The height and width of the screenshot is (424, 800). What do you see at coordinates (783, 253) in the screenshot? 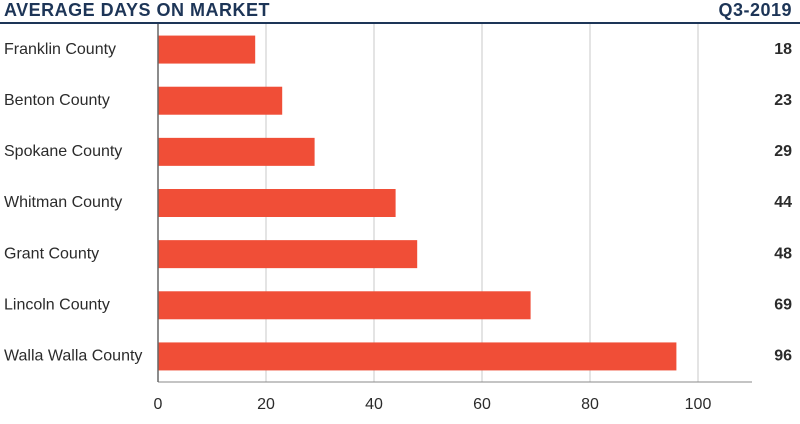
I see `value-label: 48` at bounding box center [783, 253].